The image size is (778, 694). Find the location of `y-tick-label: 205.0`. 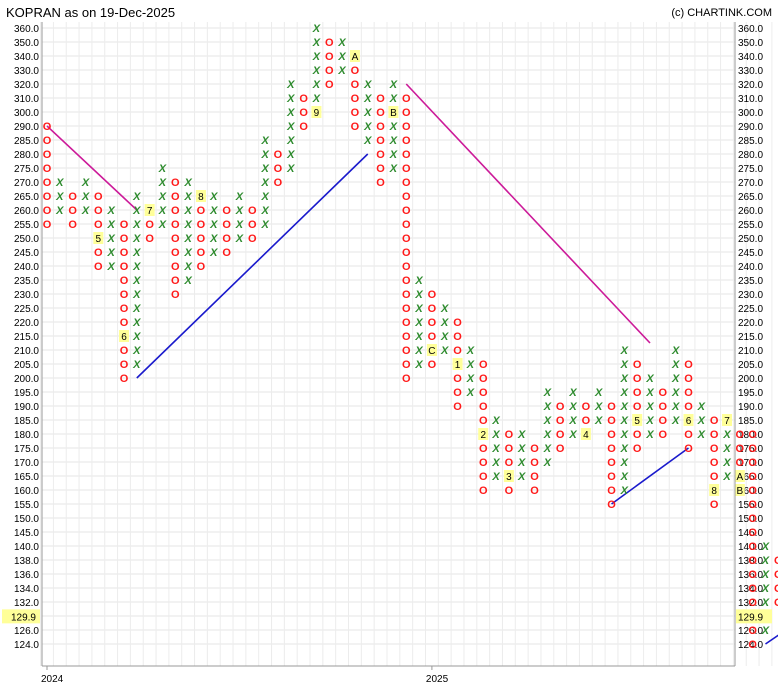

y-tick-label: 205.0 is located at coordinates (750, 365).